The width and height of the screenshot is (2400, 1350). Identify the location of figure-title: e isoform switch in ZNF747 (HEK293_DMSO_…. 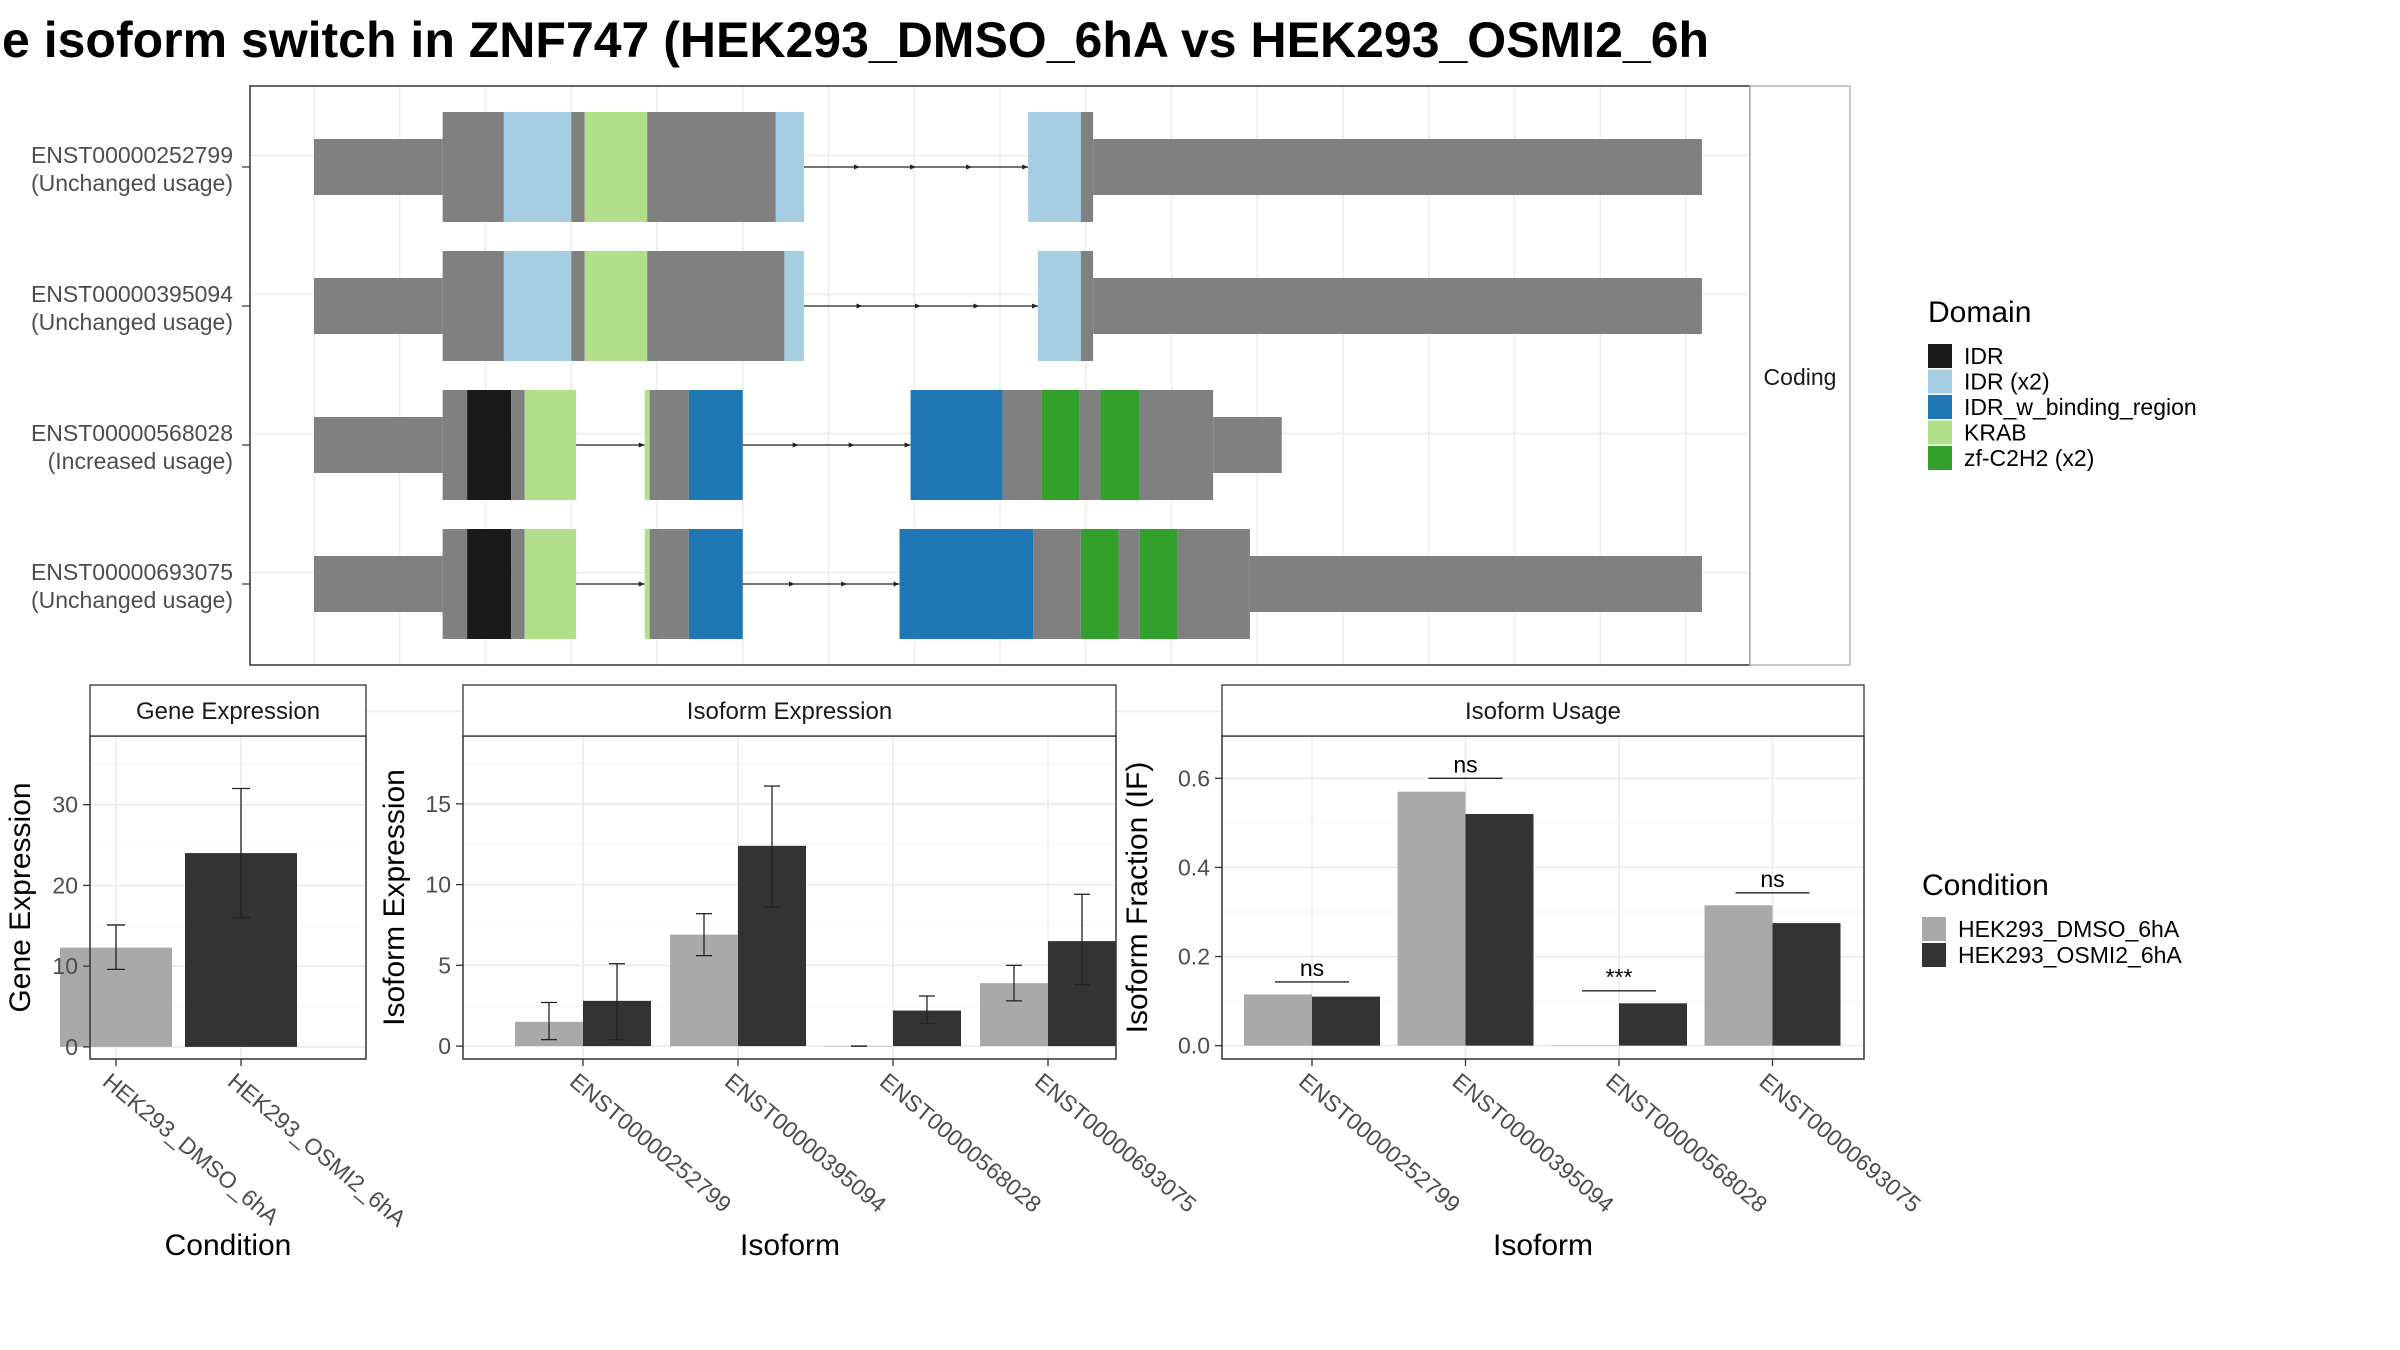
(855, 40).